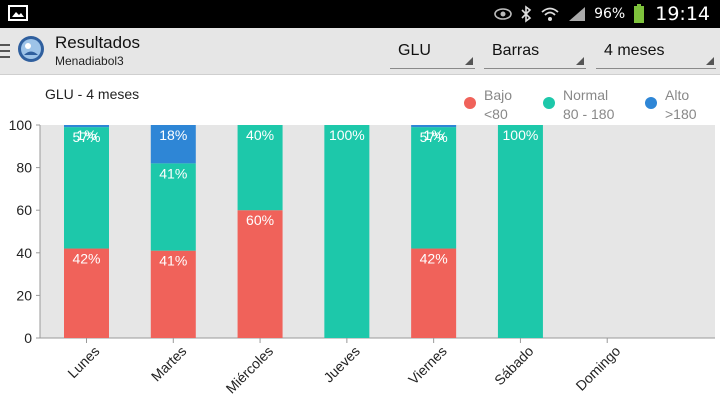 Image resolution: width=720 pixels, height=410 pixels. I want to click on bluetooth-icon, so click(526, 14).